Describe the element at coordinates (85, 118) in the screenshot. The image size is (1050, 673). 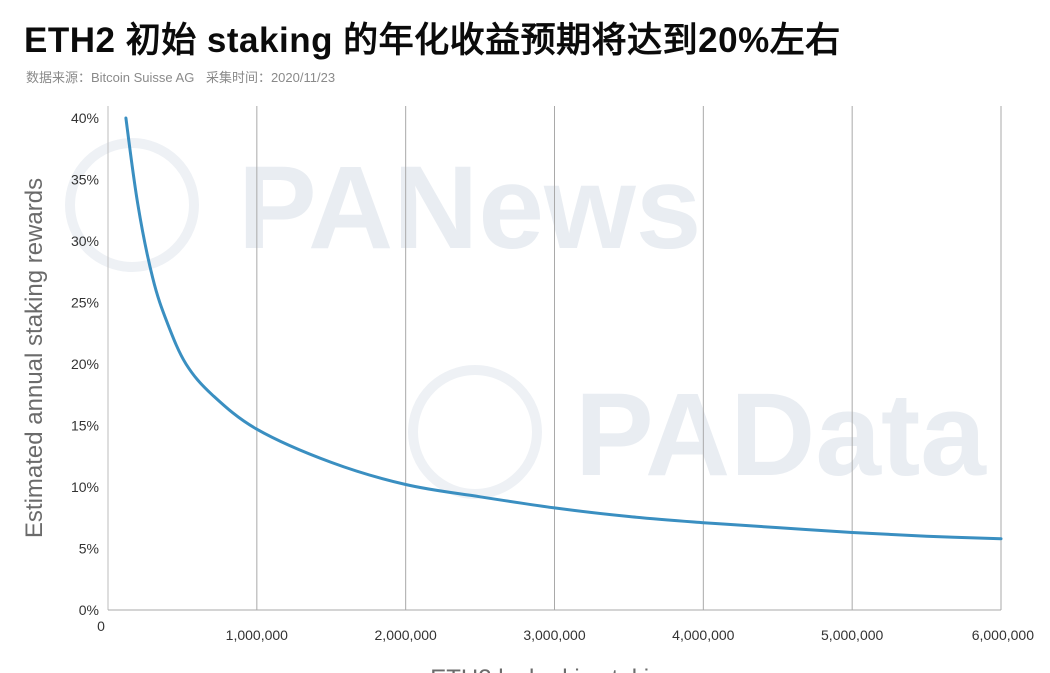
I see `y-tick-label: 40%` at that location.